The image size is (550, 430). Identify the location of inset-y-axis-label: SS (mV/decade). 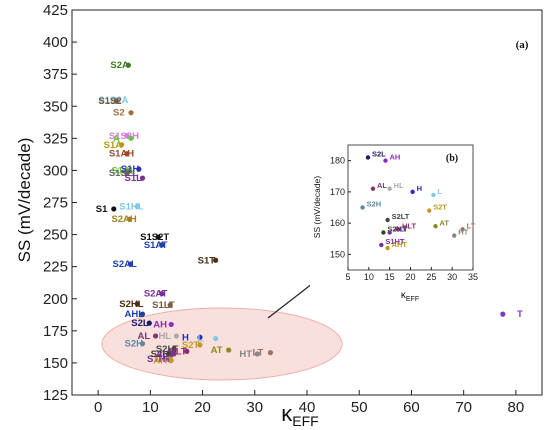
(317, 207).